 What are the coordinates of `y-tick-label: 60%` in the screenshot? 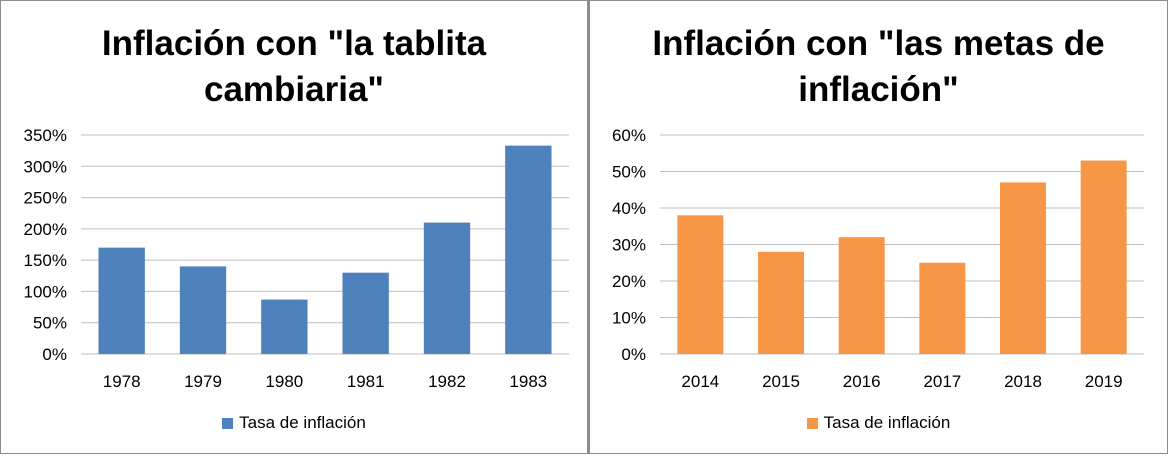 It's located at (629, 135).